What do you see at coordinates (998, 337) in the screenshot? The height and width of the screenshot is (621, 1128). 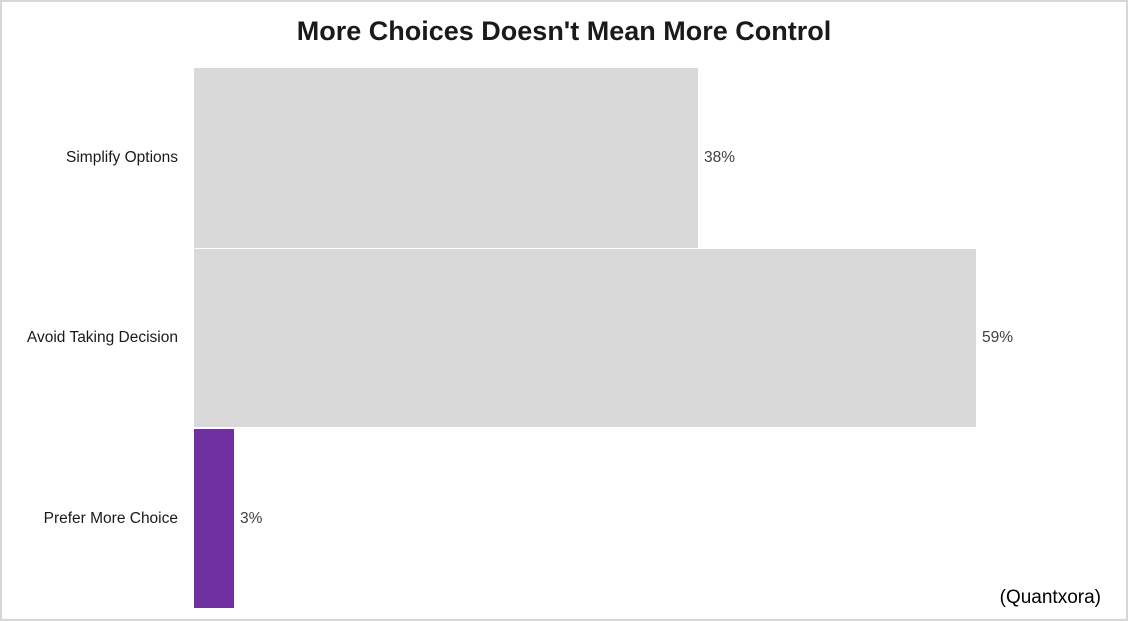 I see `value-label: 59%` at bounding box center [998, 337].